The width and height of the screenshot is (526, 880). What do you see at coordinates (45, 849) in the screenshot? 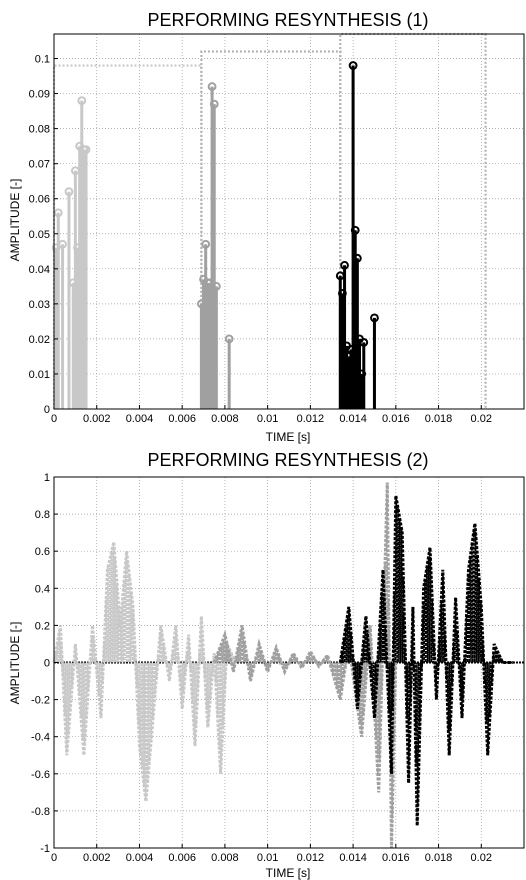
I see `y-tick-label: -1` at bounding box center [45, 849].